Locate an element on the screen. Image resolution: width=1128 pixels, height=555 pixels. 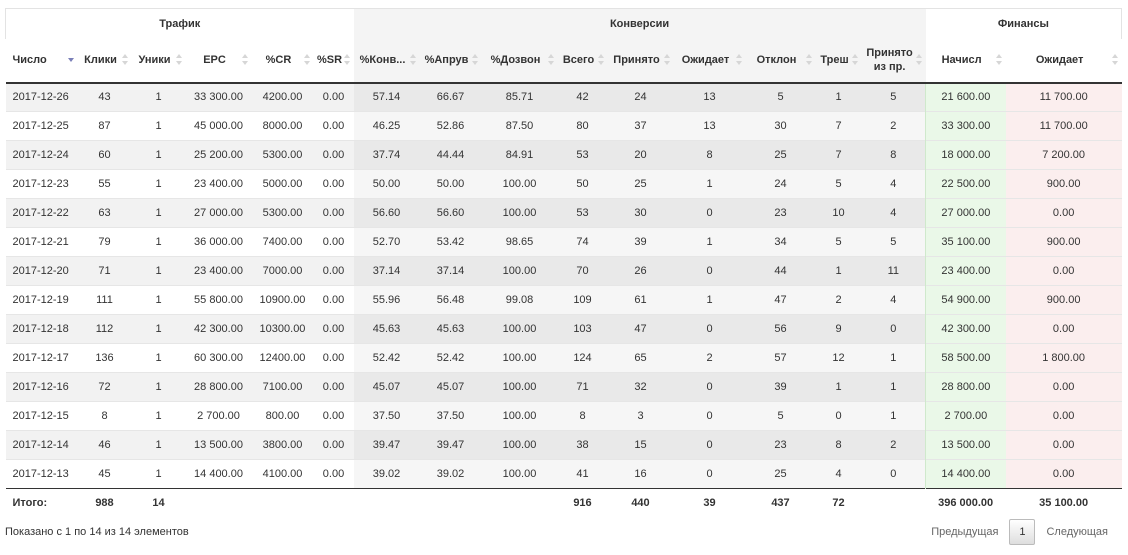
column-header-accrued: Начисл is located at coordinates (965, 61).